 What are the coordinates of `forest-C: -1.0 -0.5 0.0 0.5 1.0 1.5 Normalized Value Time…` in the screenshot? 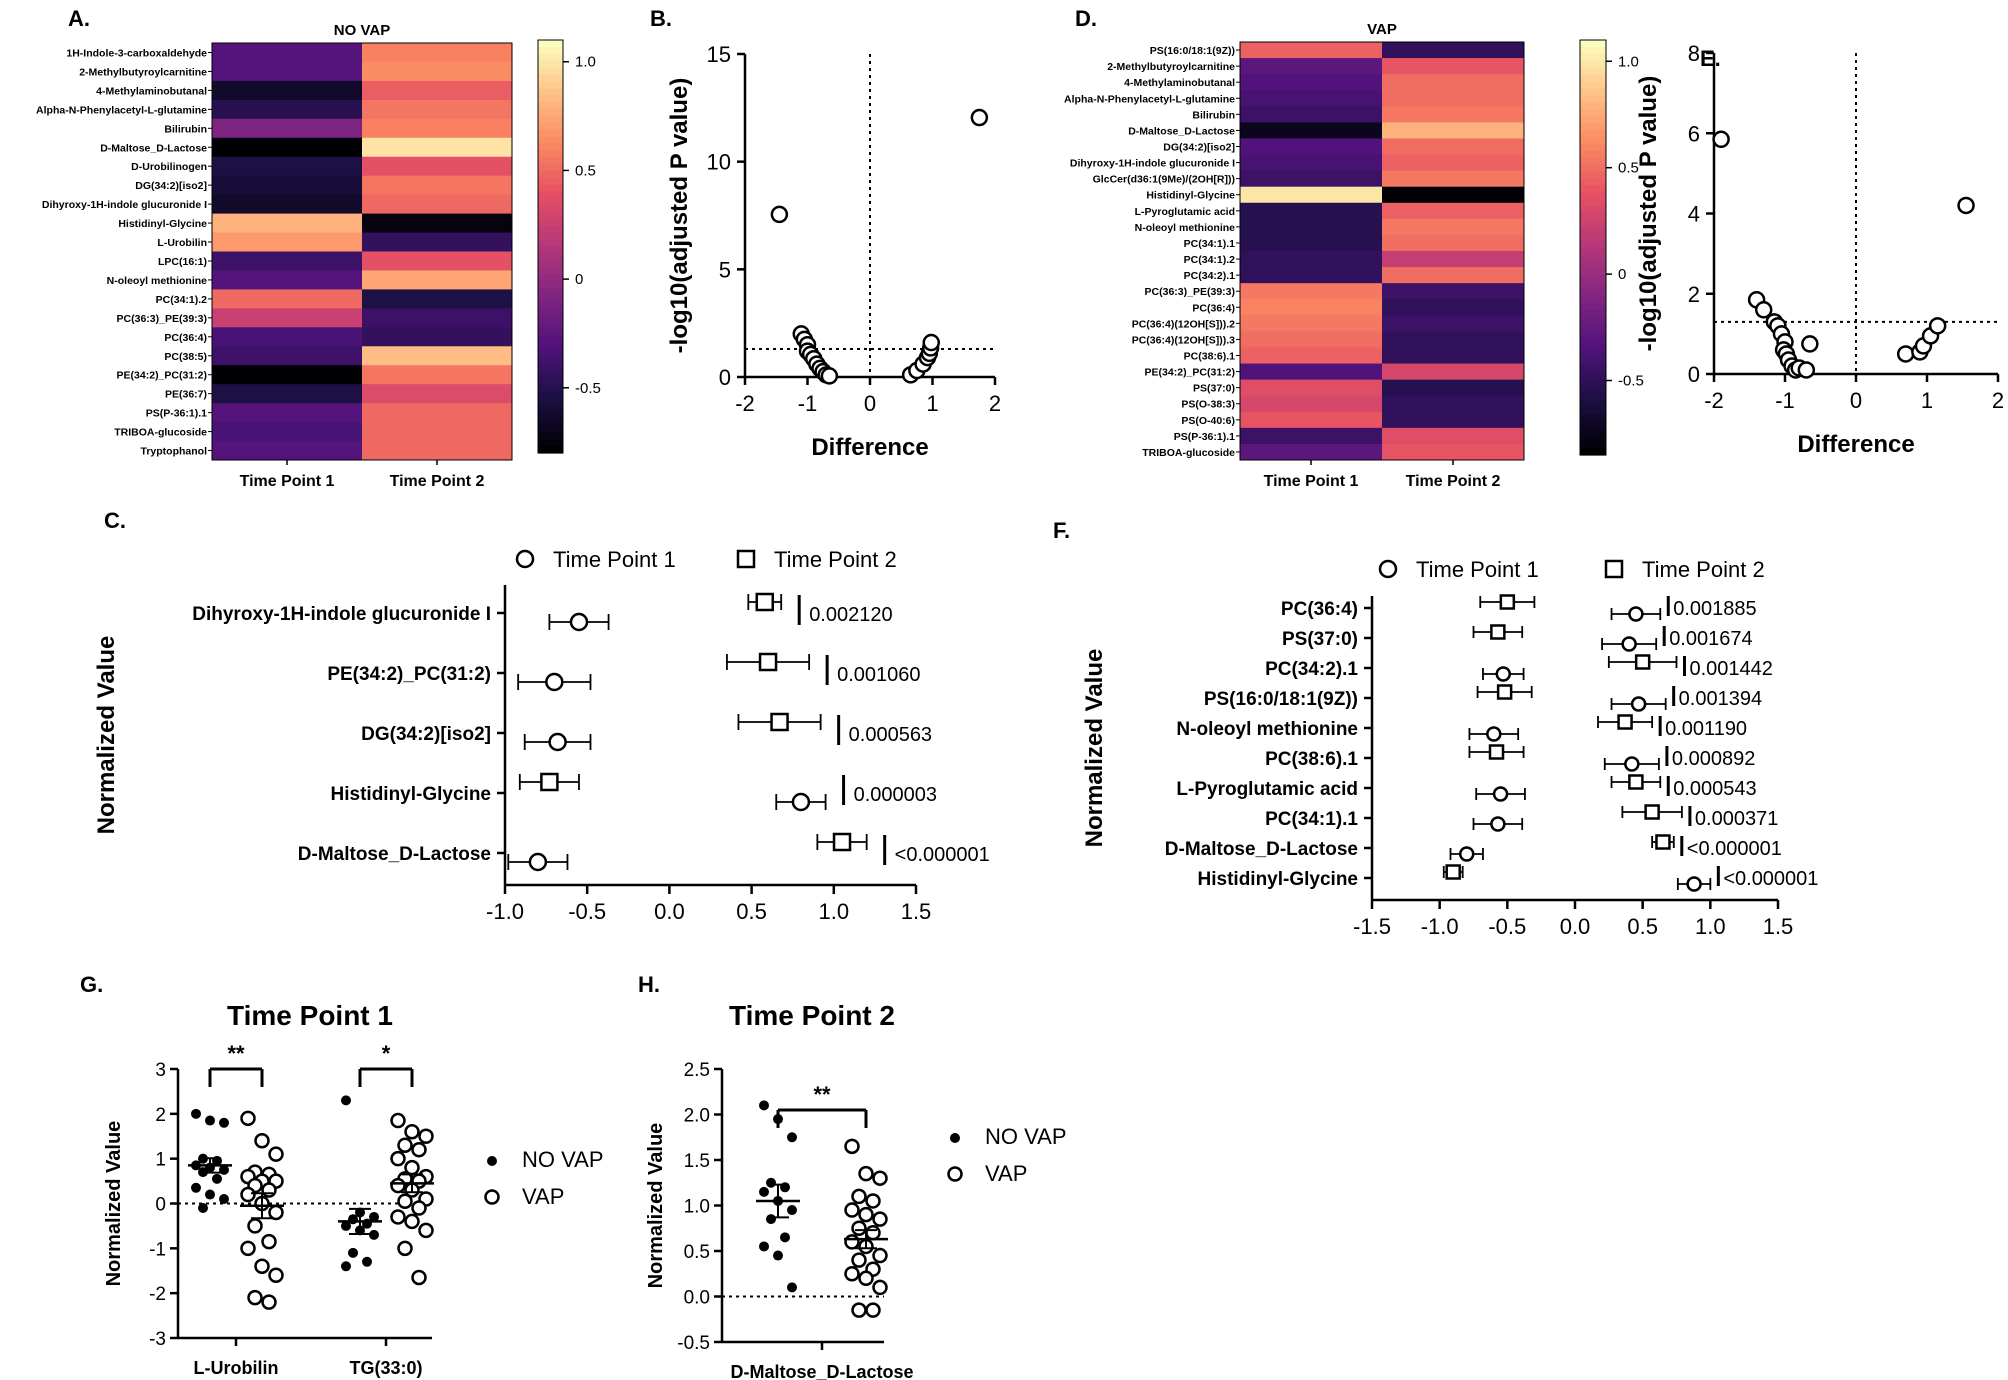 It's located at (541, 735).